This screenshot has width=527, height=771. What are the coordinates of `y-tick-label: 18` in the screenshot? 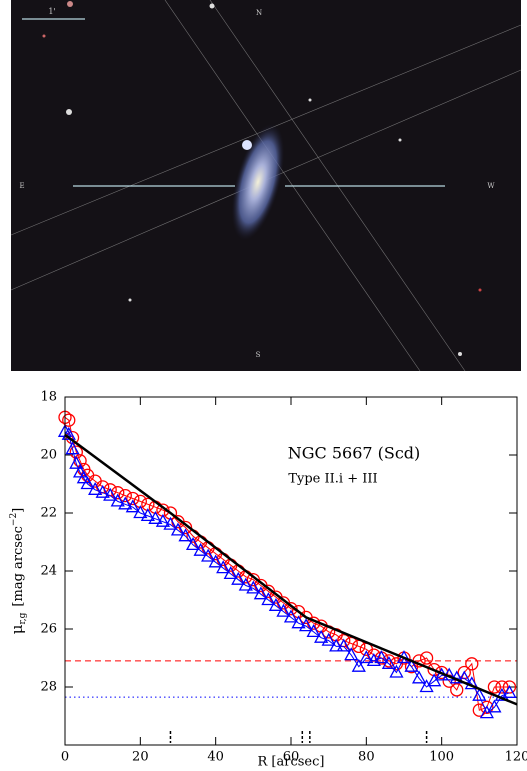 It's located at (48, 397).